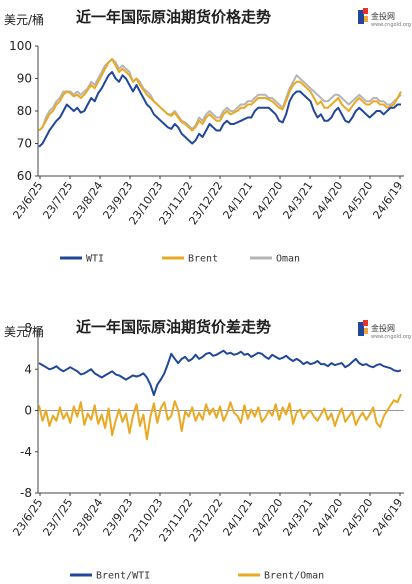 This screenshot has height=584, width=412. What do you see at coordinates (57, 200) in the screenshot?
I see `price-x-tick-label: 23/7/25` at bounding box center [57, 200].